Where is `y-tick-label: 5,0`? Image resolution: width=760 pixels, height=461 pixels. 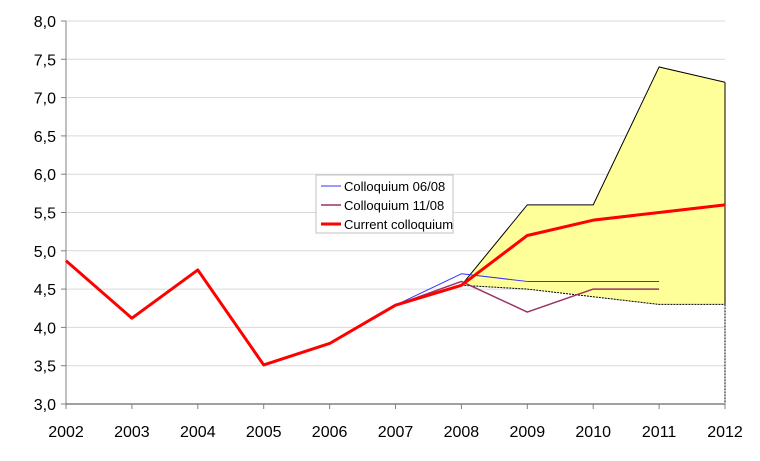 y-tick-label: 5,0 is located at coordinates (45, 252).